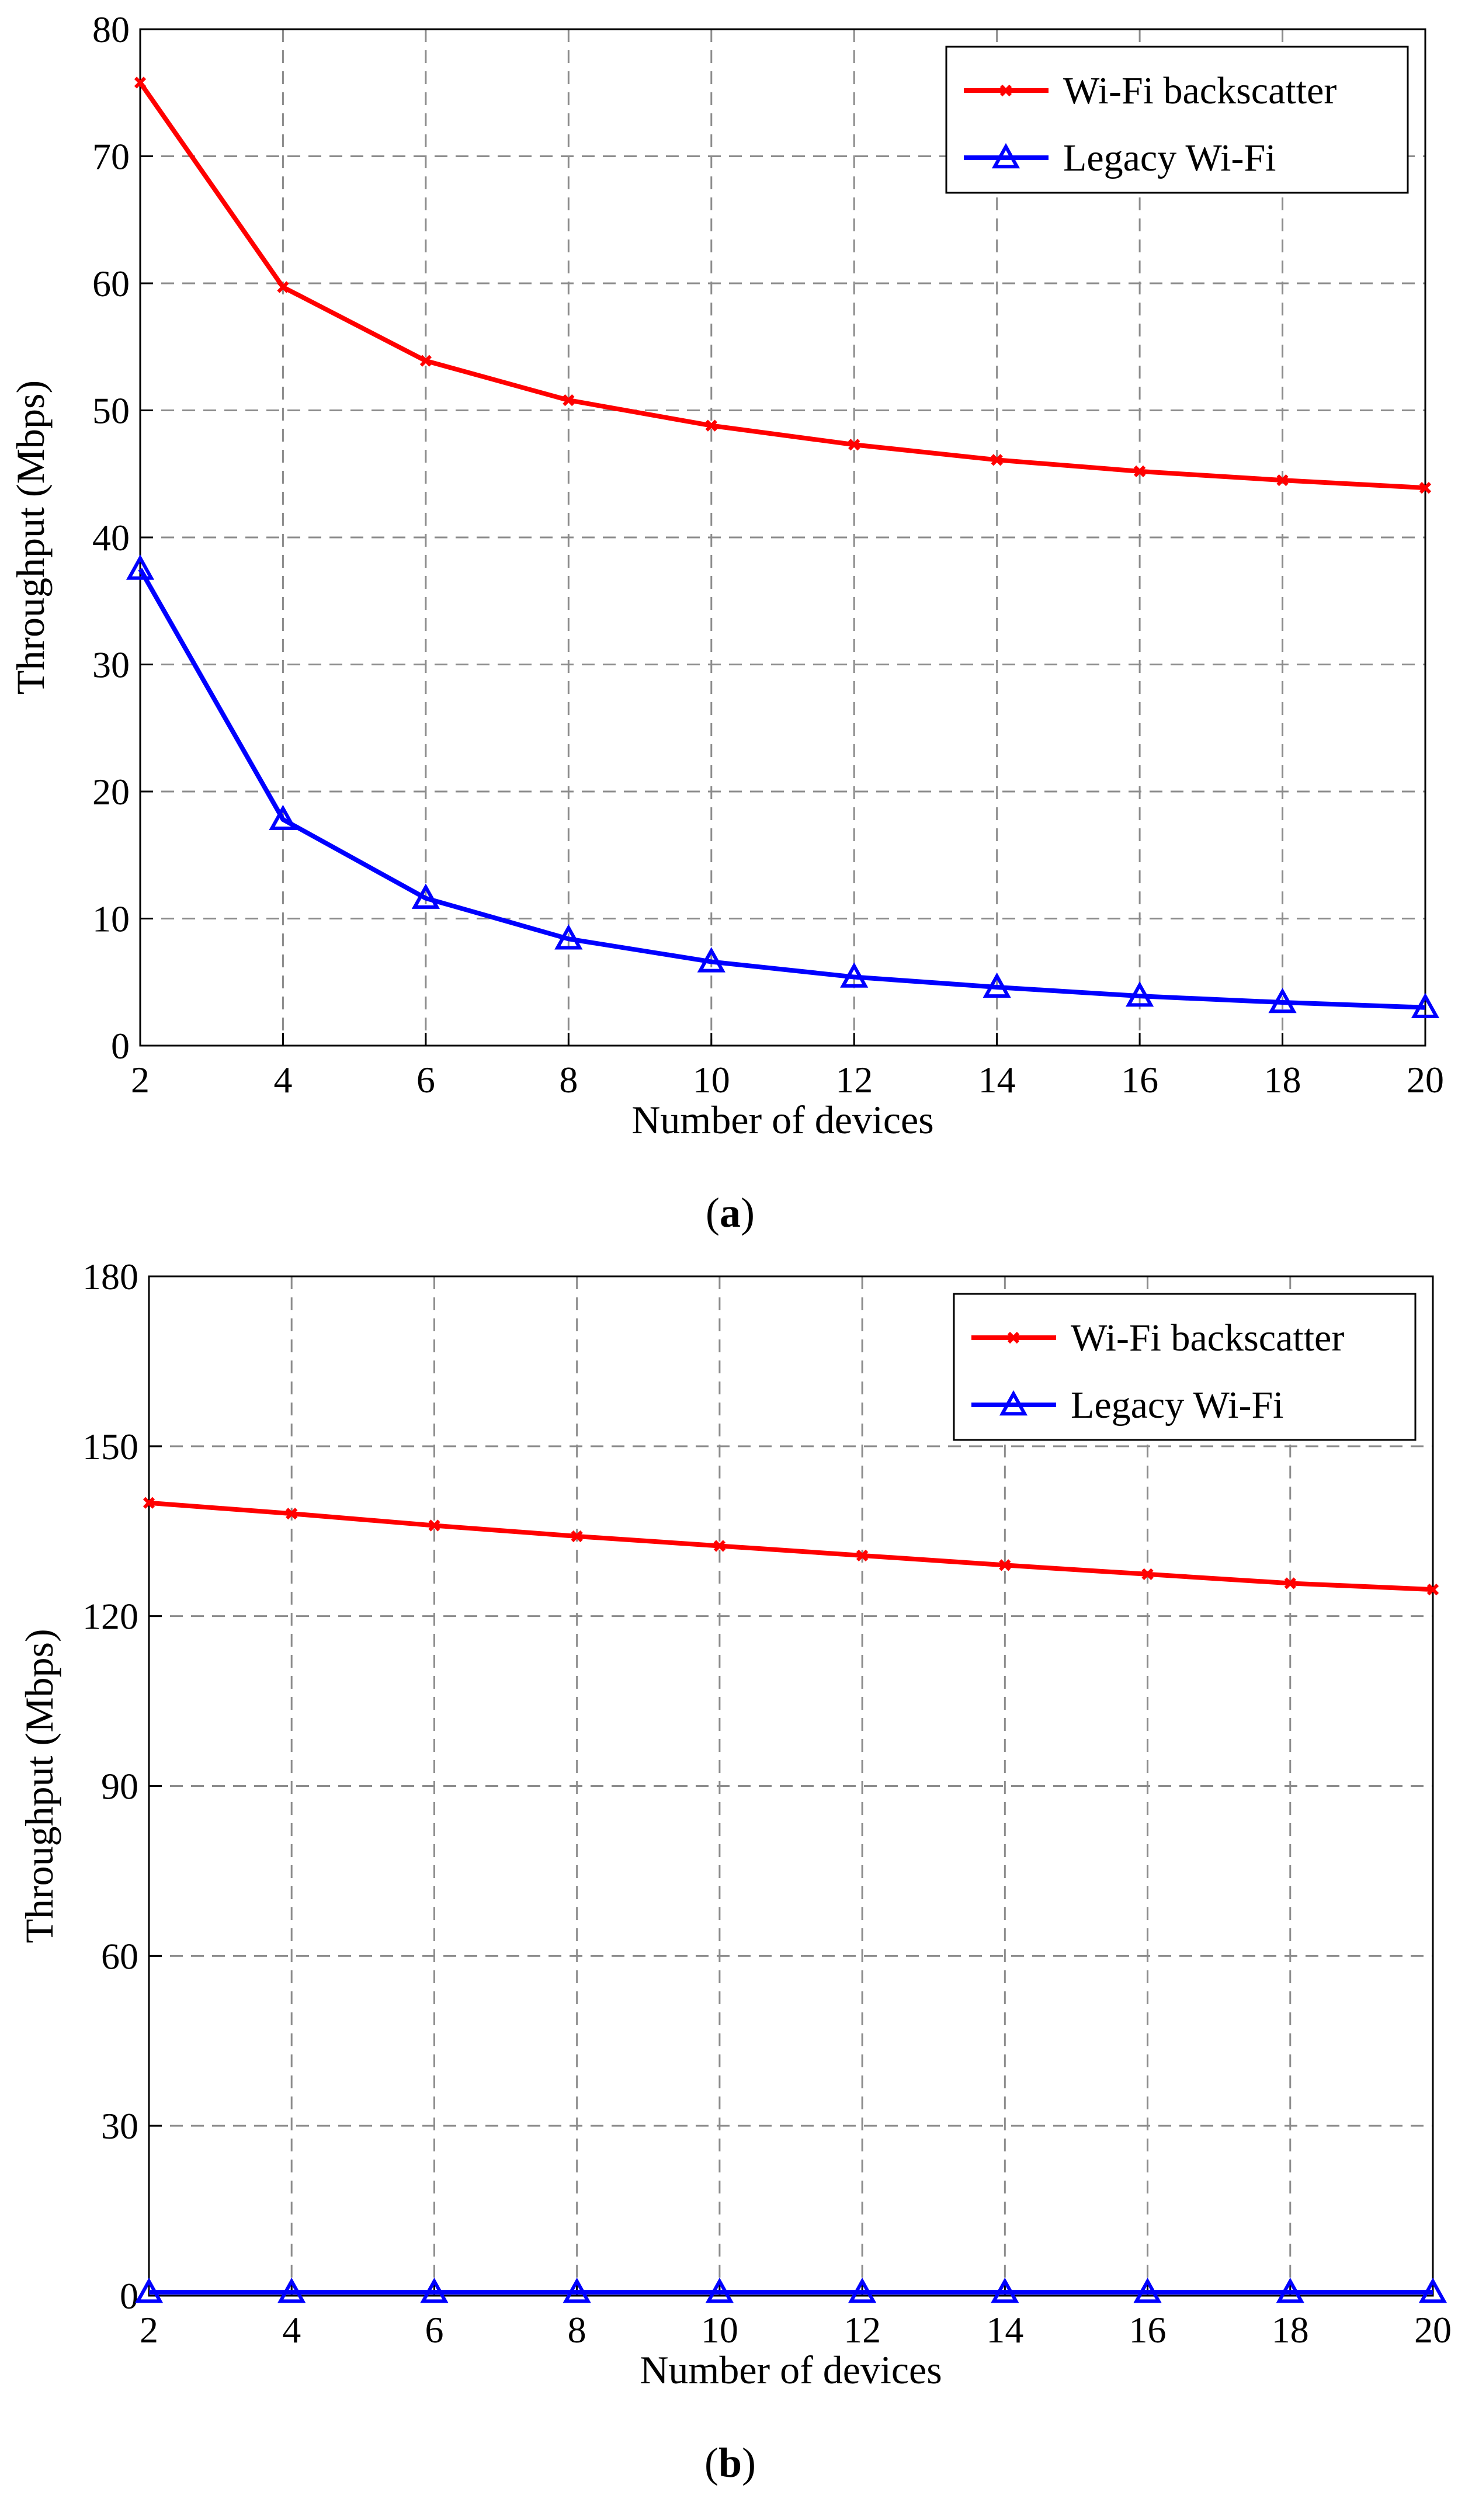  Describe the element at coordinates (111, 537) in the screenshot. I see `y-tick-label: 40` at that location.